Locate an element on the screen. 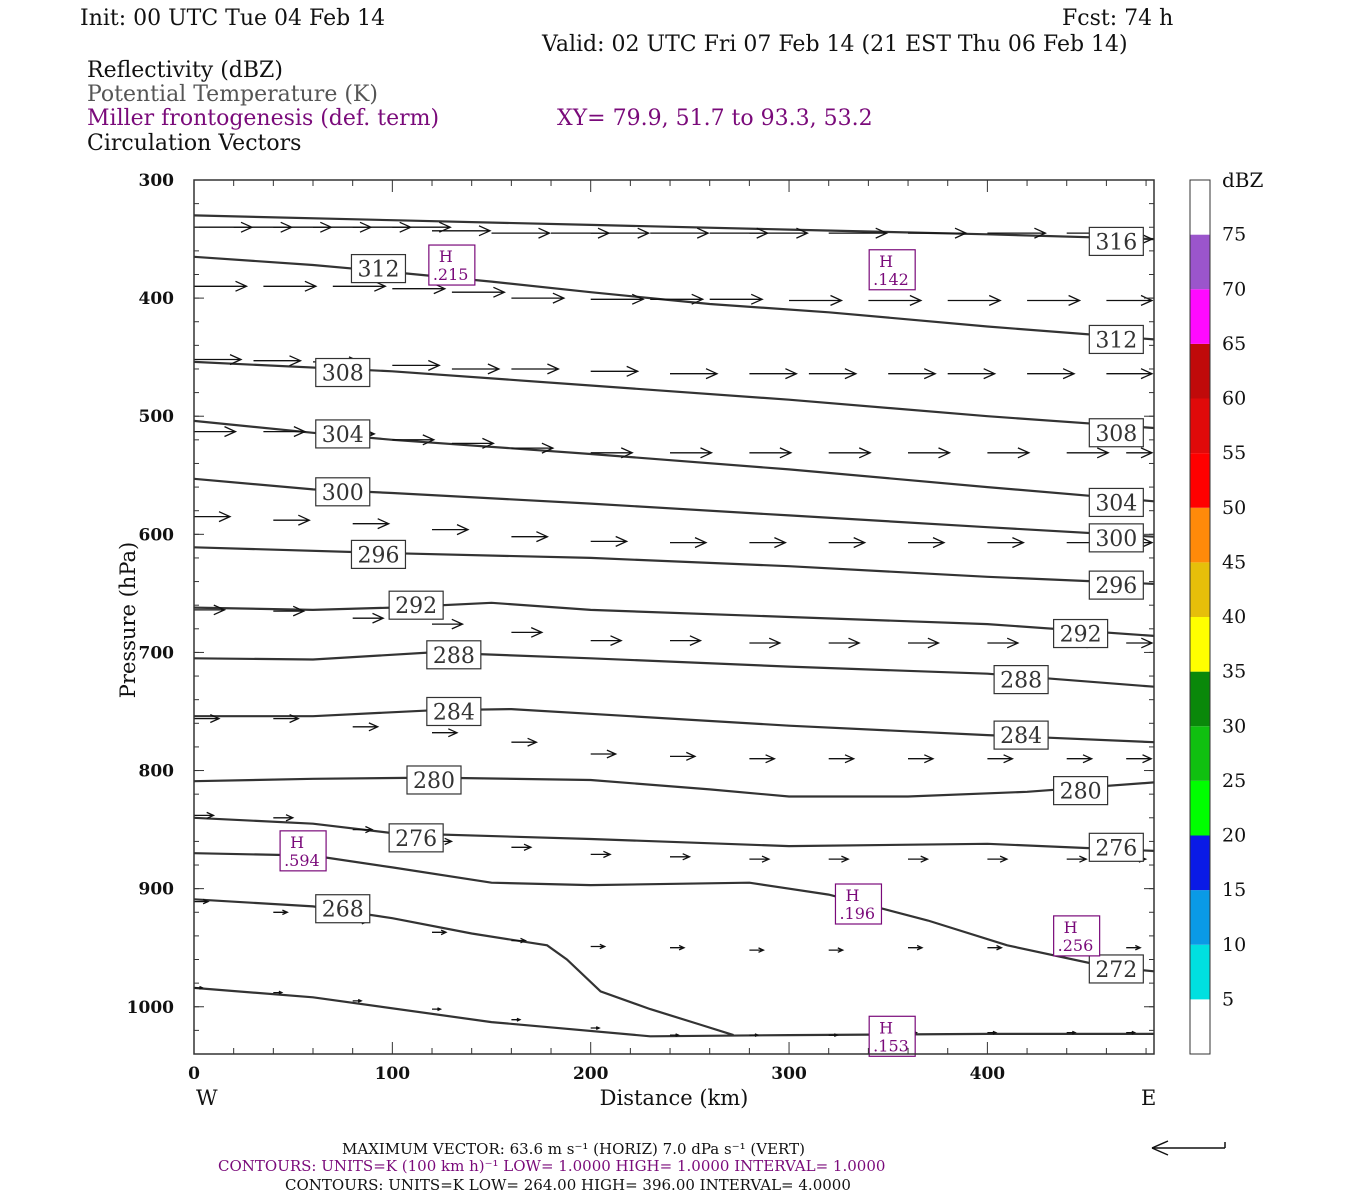  colorbar-level-label: 75 is located at coordinates (1234, 235).